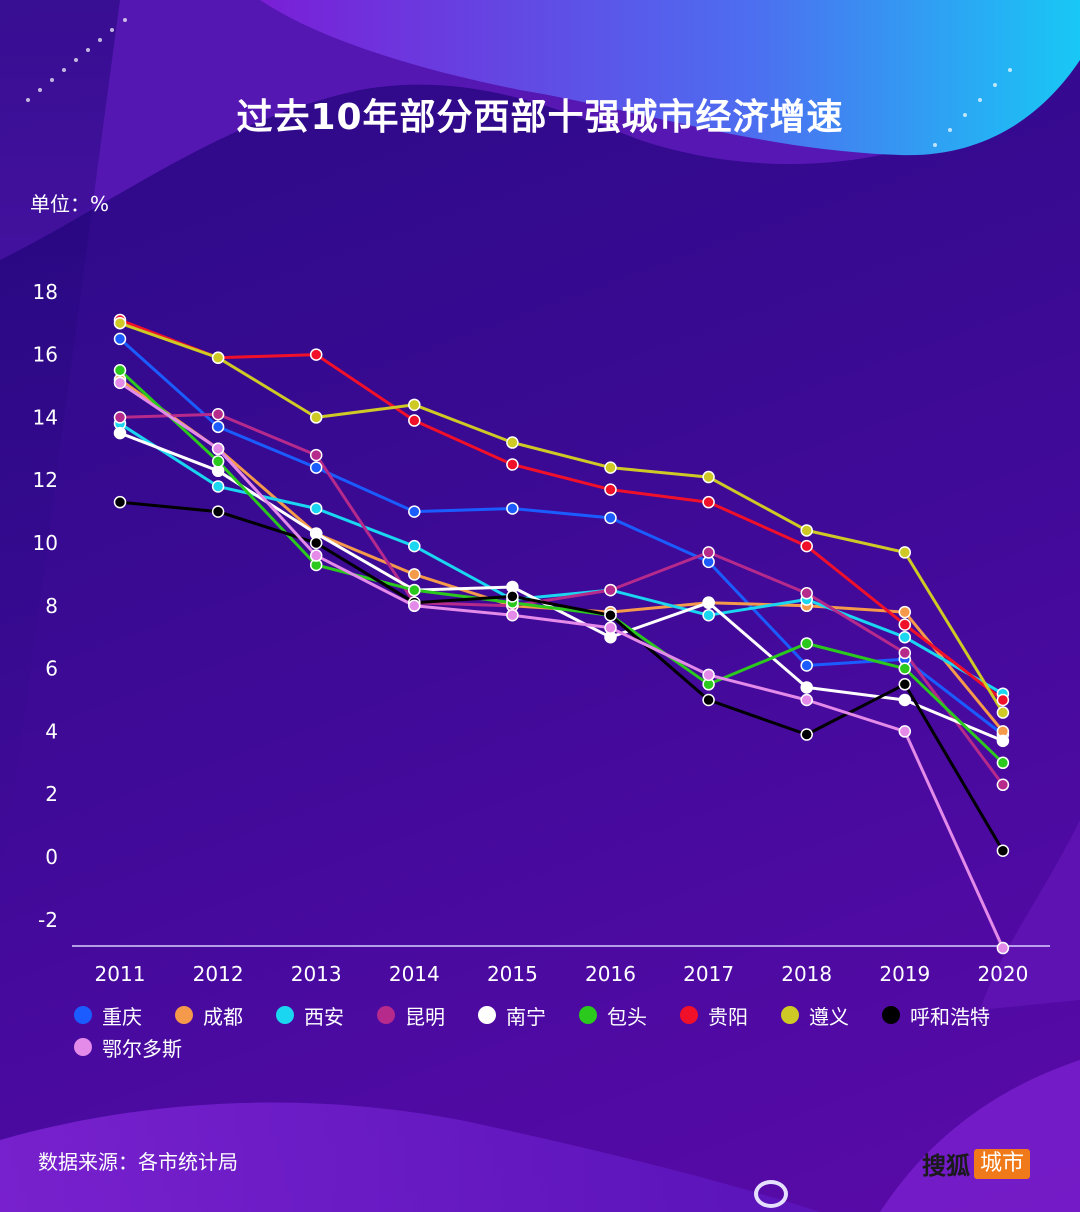 The image size is (1080, 1212). I want to click on legend-label: 成都, so click(223, 1016).